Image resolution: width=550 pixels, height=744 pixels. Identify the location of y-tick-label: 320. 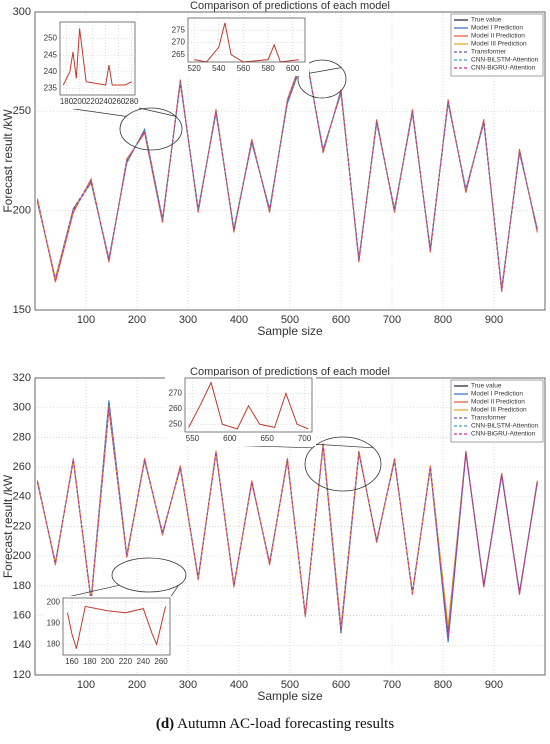
(22, 378).